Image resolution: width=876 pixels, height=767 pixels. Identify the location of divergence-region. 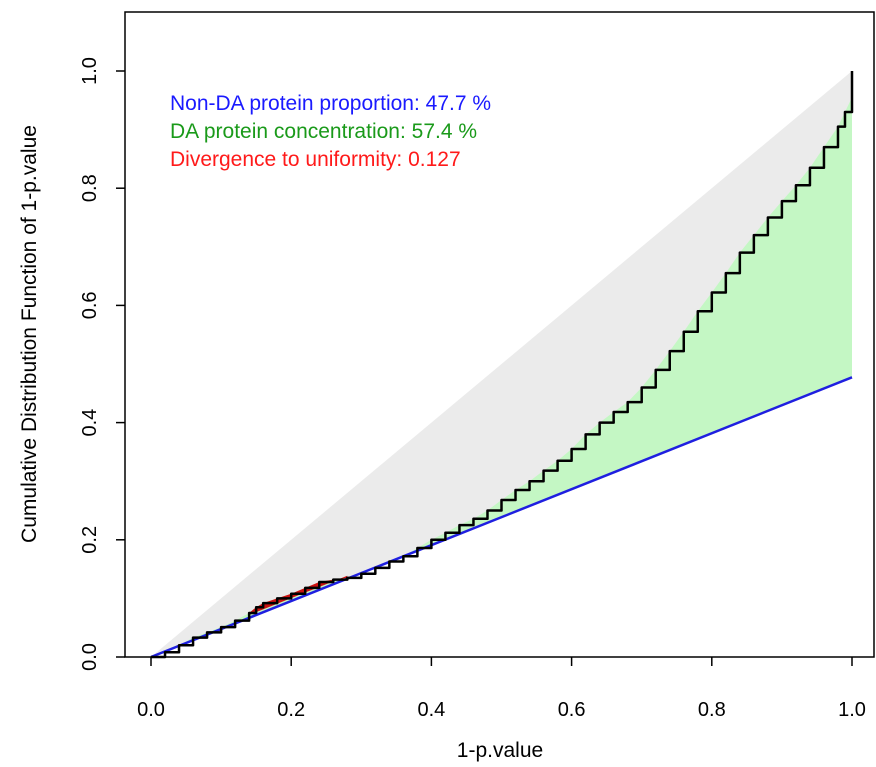
(298, 595).